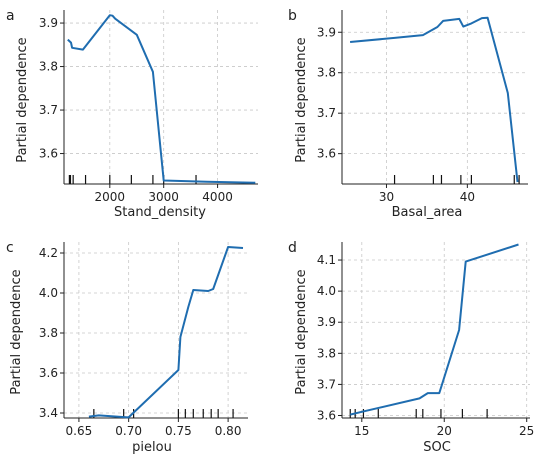 The height and width of the screenshot is (460, 550). I want to click on x-tick-label: 0.80, so click(228, 431).